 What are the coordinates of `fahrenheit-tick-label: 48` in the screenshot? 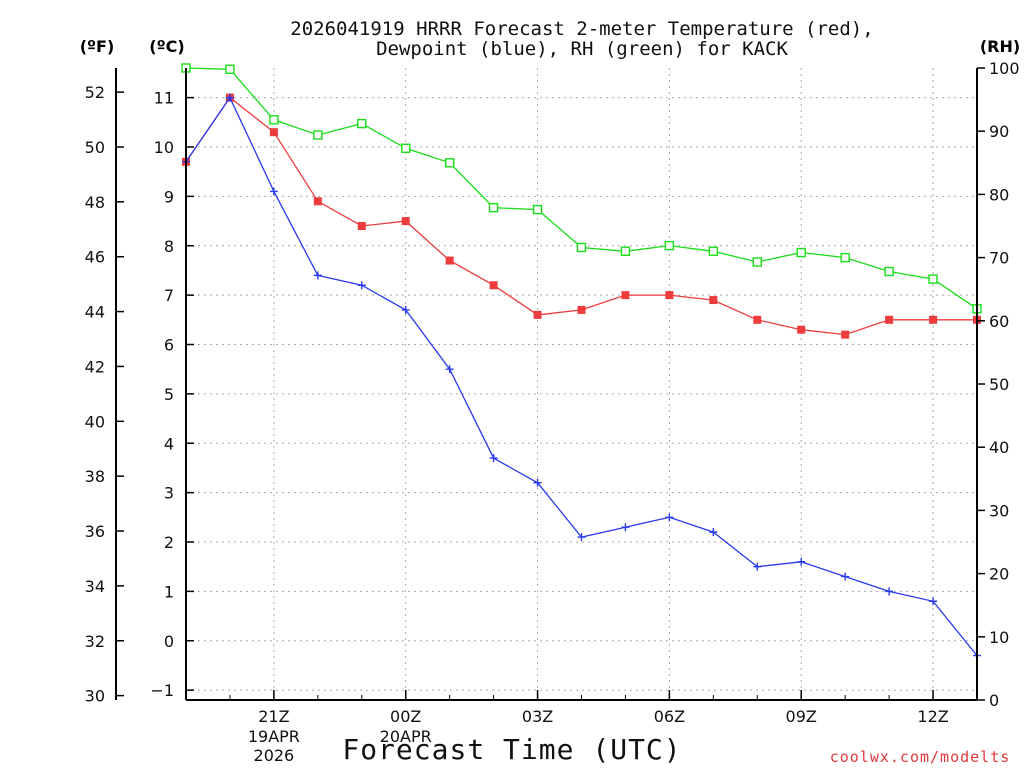 It's located at (95, 202).